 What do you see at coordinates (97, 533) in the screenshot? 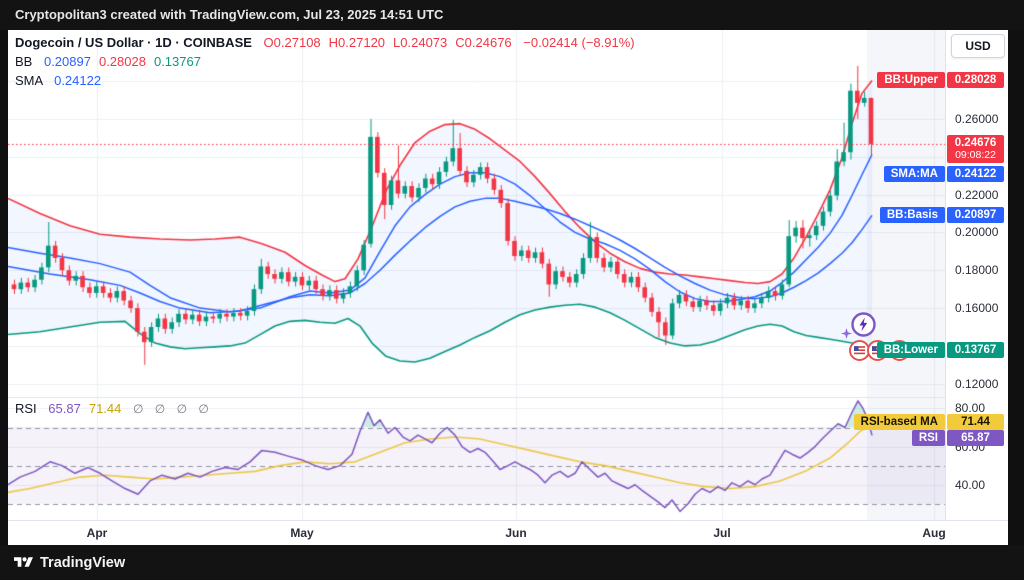
I see `time-tick-label: Apr` at bounding box center [97, 533].